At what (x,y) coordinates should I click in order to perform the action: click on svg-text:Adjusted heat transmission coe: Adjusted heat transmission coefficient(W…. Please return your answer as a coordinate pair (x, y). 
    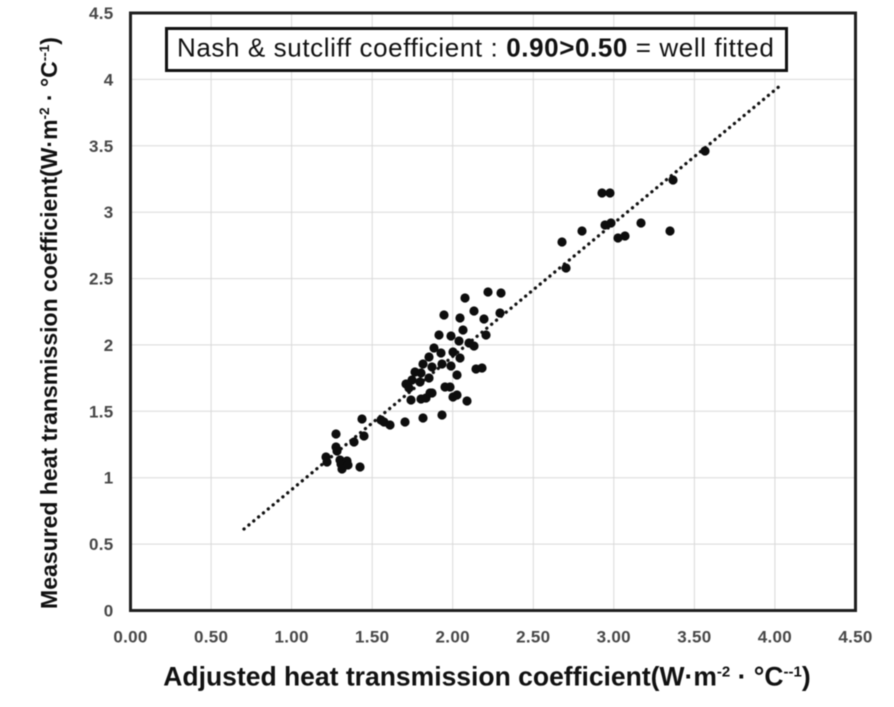
    Looking at the image, I should click on (486, 677).